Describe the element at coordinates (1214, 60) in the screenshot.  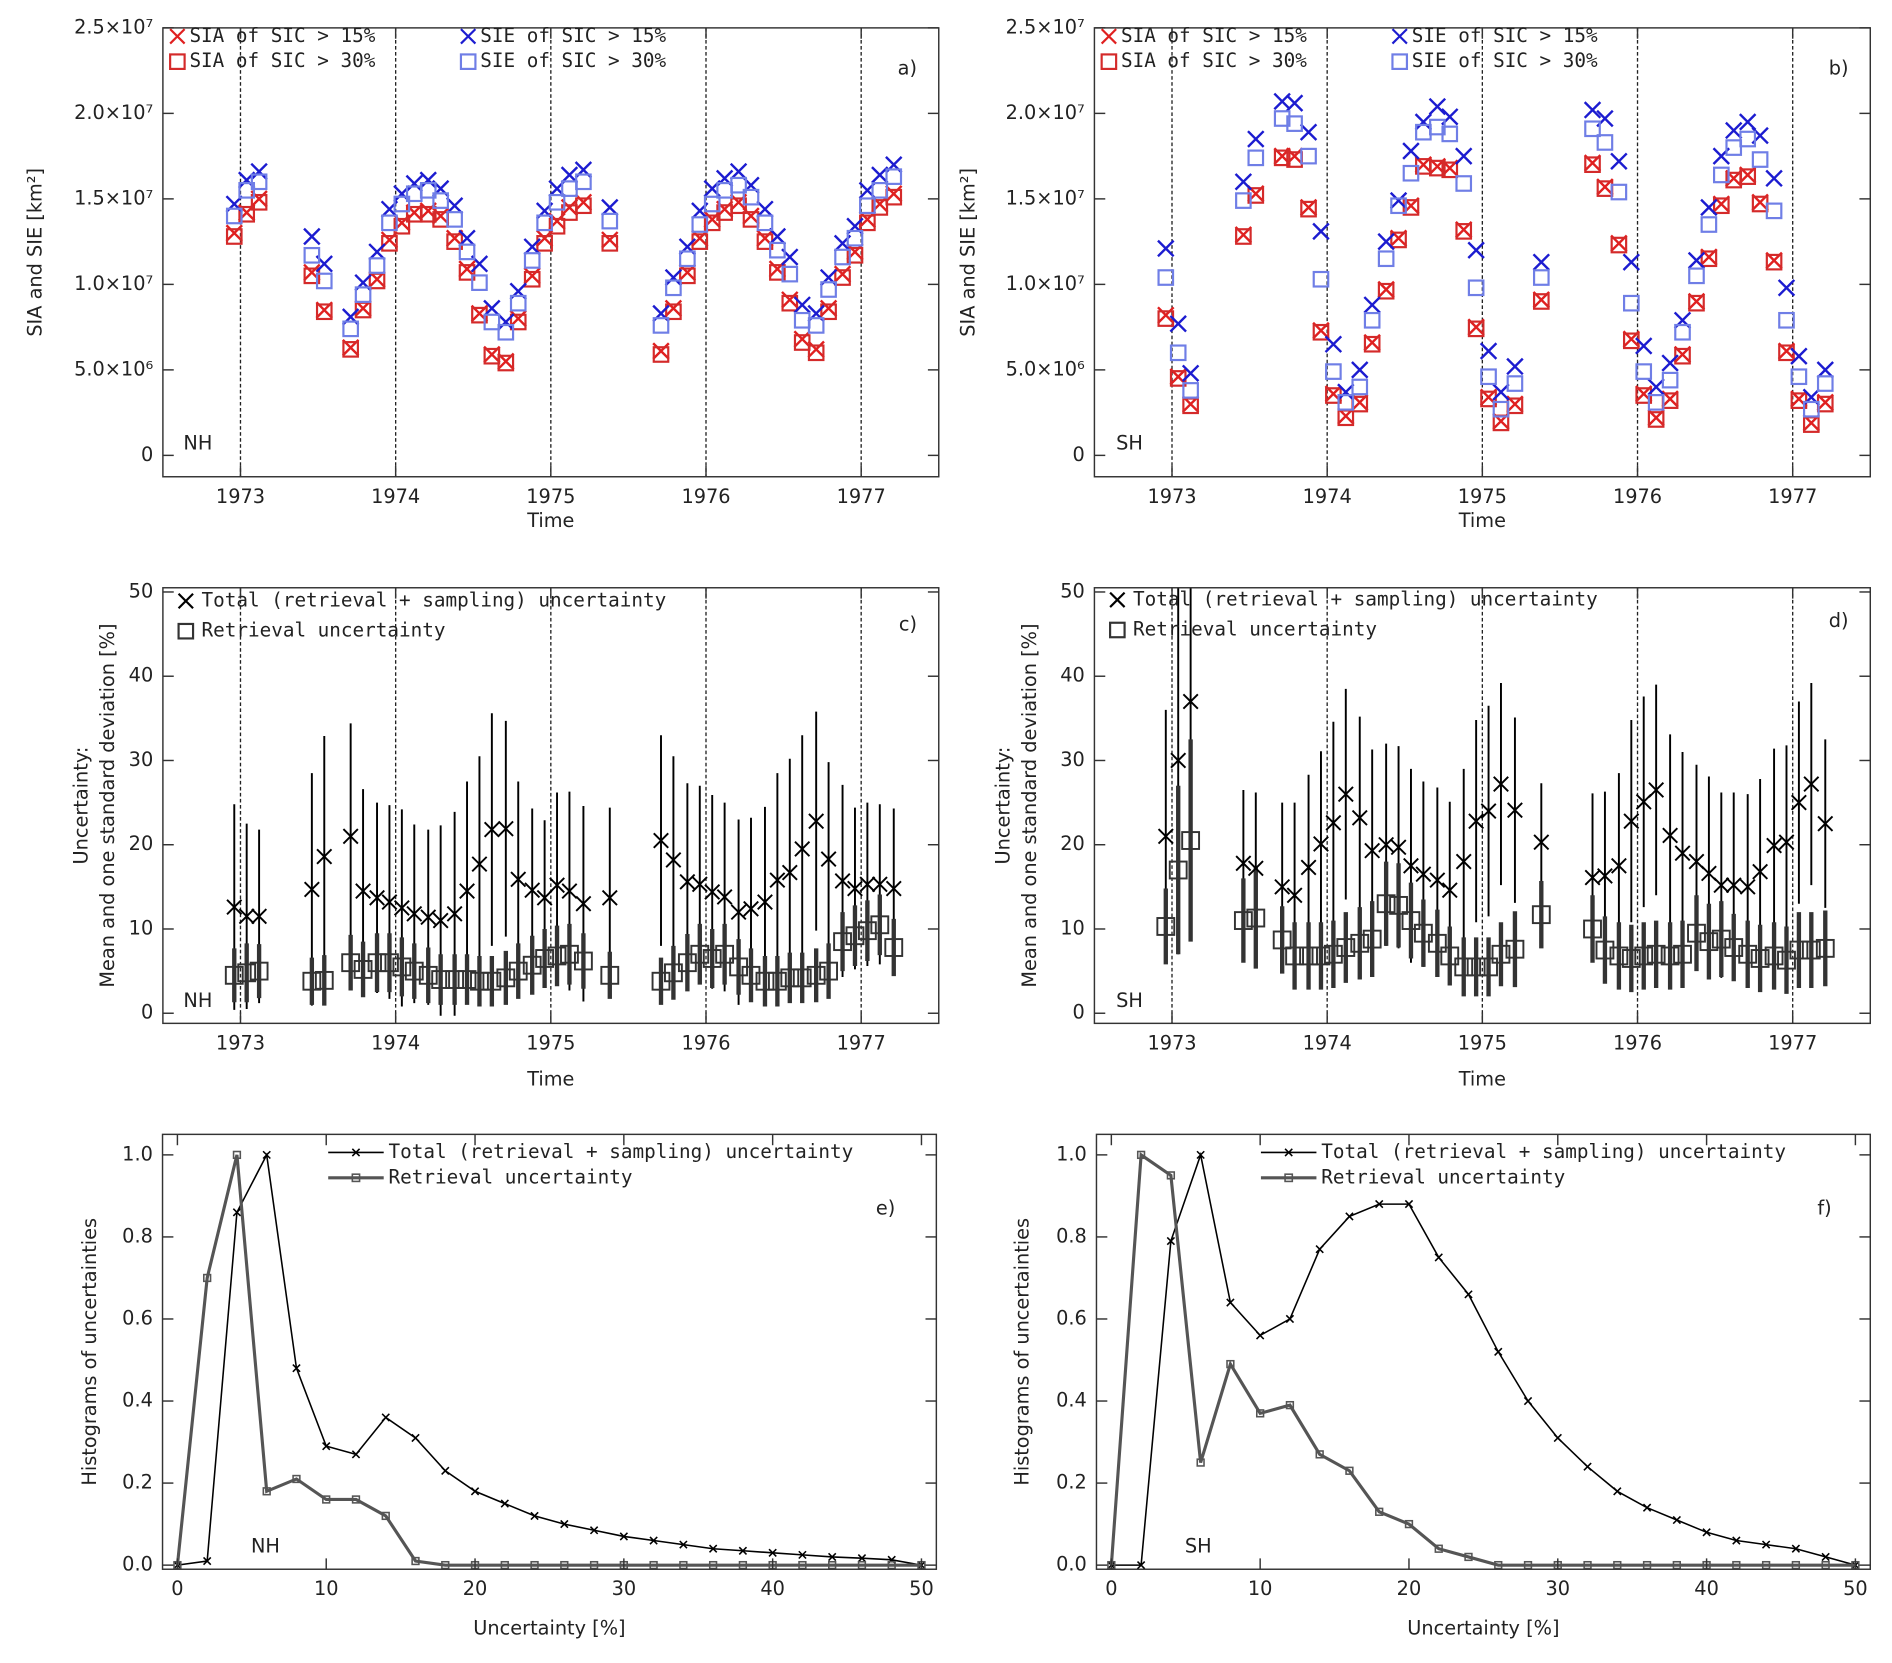
I see `legend-label: SIA of SIC > 30%` at that location.